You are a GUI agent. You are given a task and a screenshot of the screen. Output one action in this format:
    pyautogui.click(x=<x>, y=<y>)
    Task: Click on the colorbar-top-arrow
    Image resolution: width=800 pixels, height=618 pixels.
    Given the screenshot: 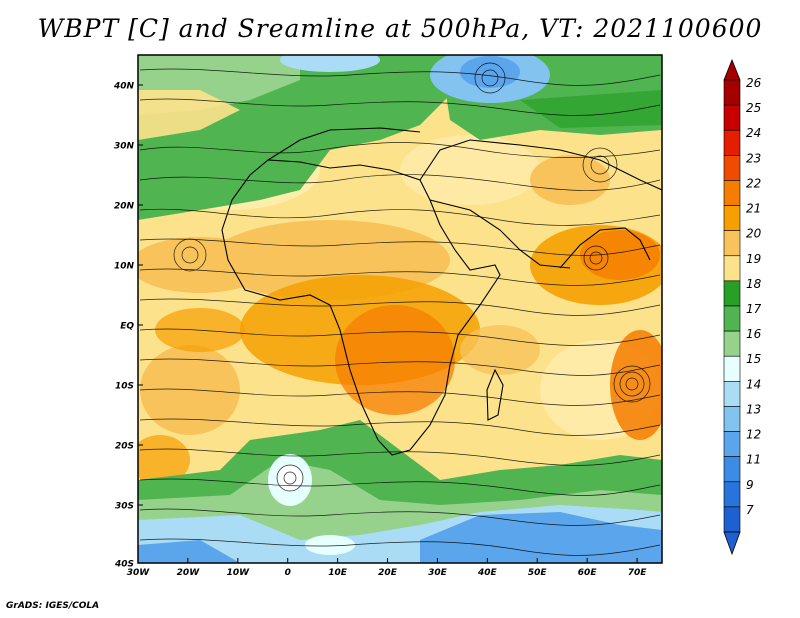 What is the action you would take?
    pyautogui.click(x=732, y=69)
    